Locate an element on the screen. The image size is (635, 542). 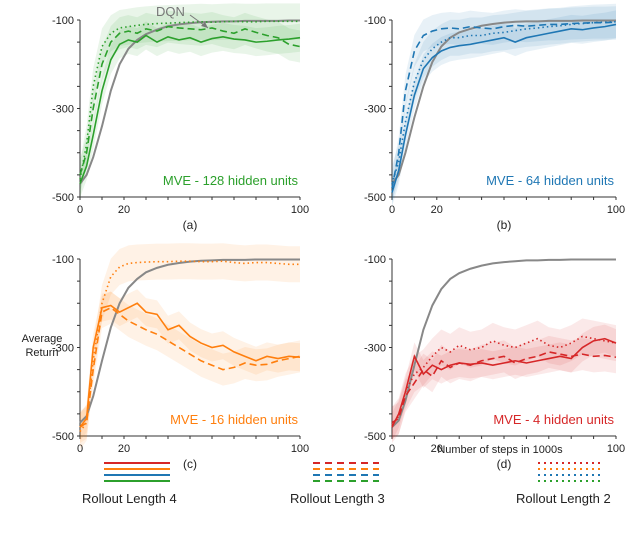
band-d-dashed is located at coordinates (504, 387).